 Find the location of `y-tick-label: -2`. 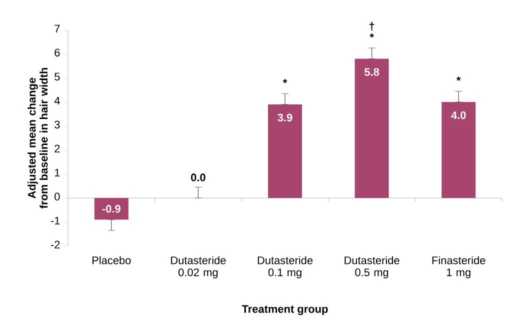

y-tick-label: -2 is located at coordinates (55, 244).